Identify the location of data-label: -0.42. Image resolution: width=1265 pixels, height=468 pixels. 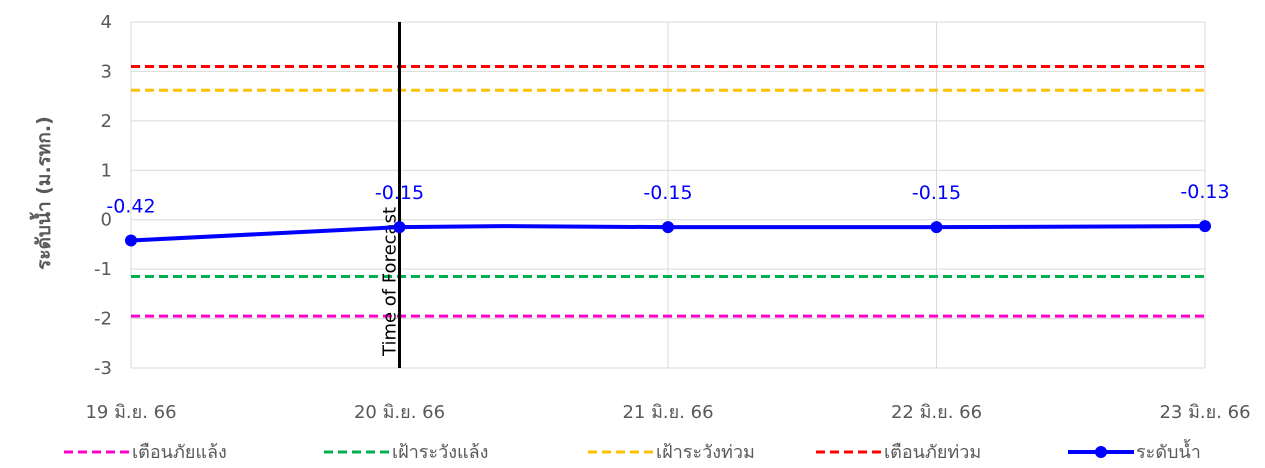
(130, 206).